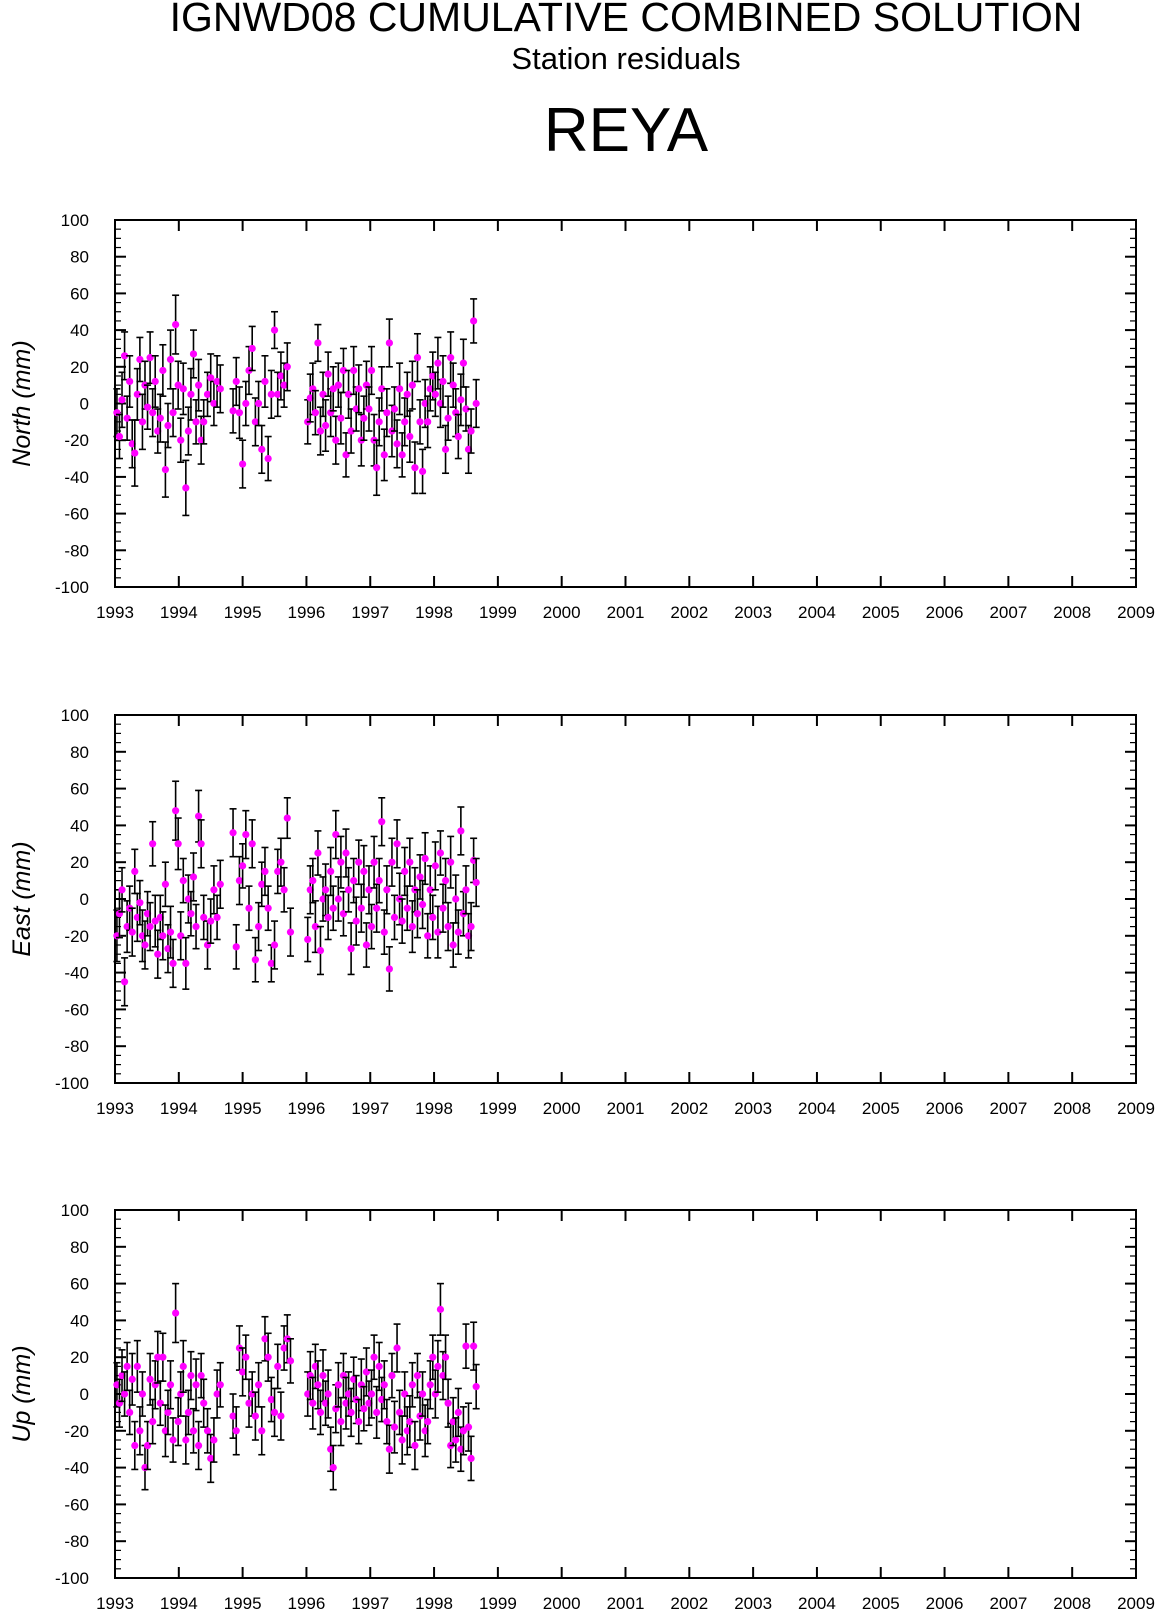  What do you see at coordinates (76, 514) in the screenshot?
I see `y-tick-label: -60` at bounding box center [76, 514].